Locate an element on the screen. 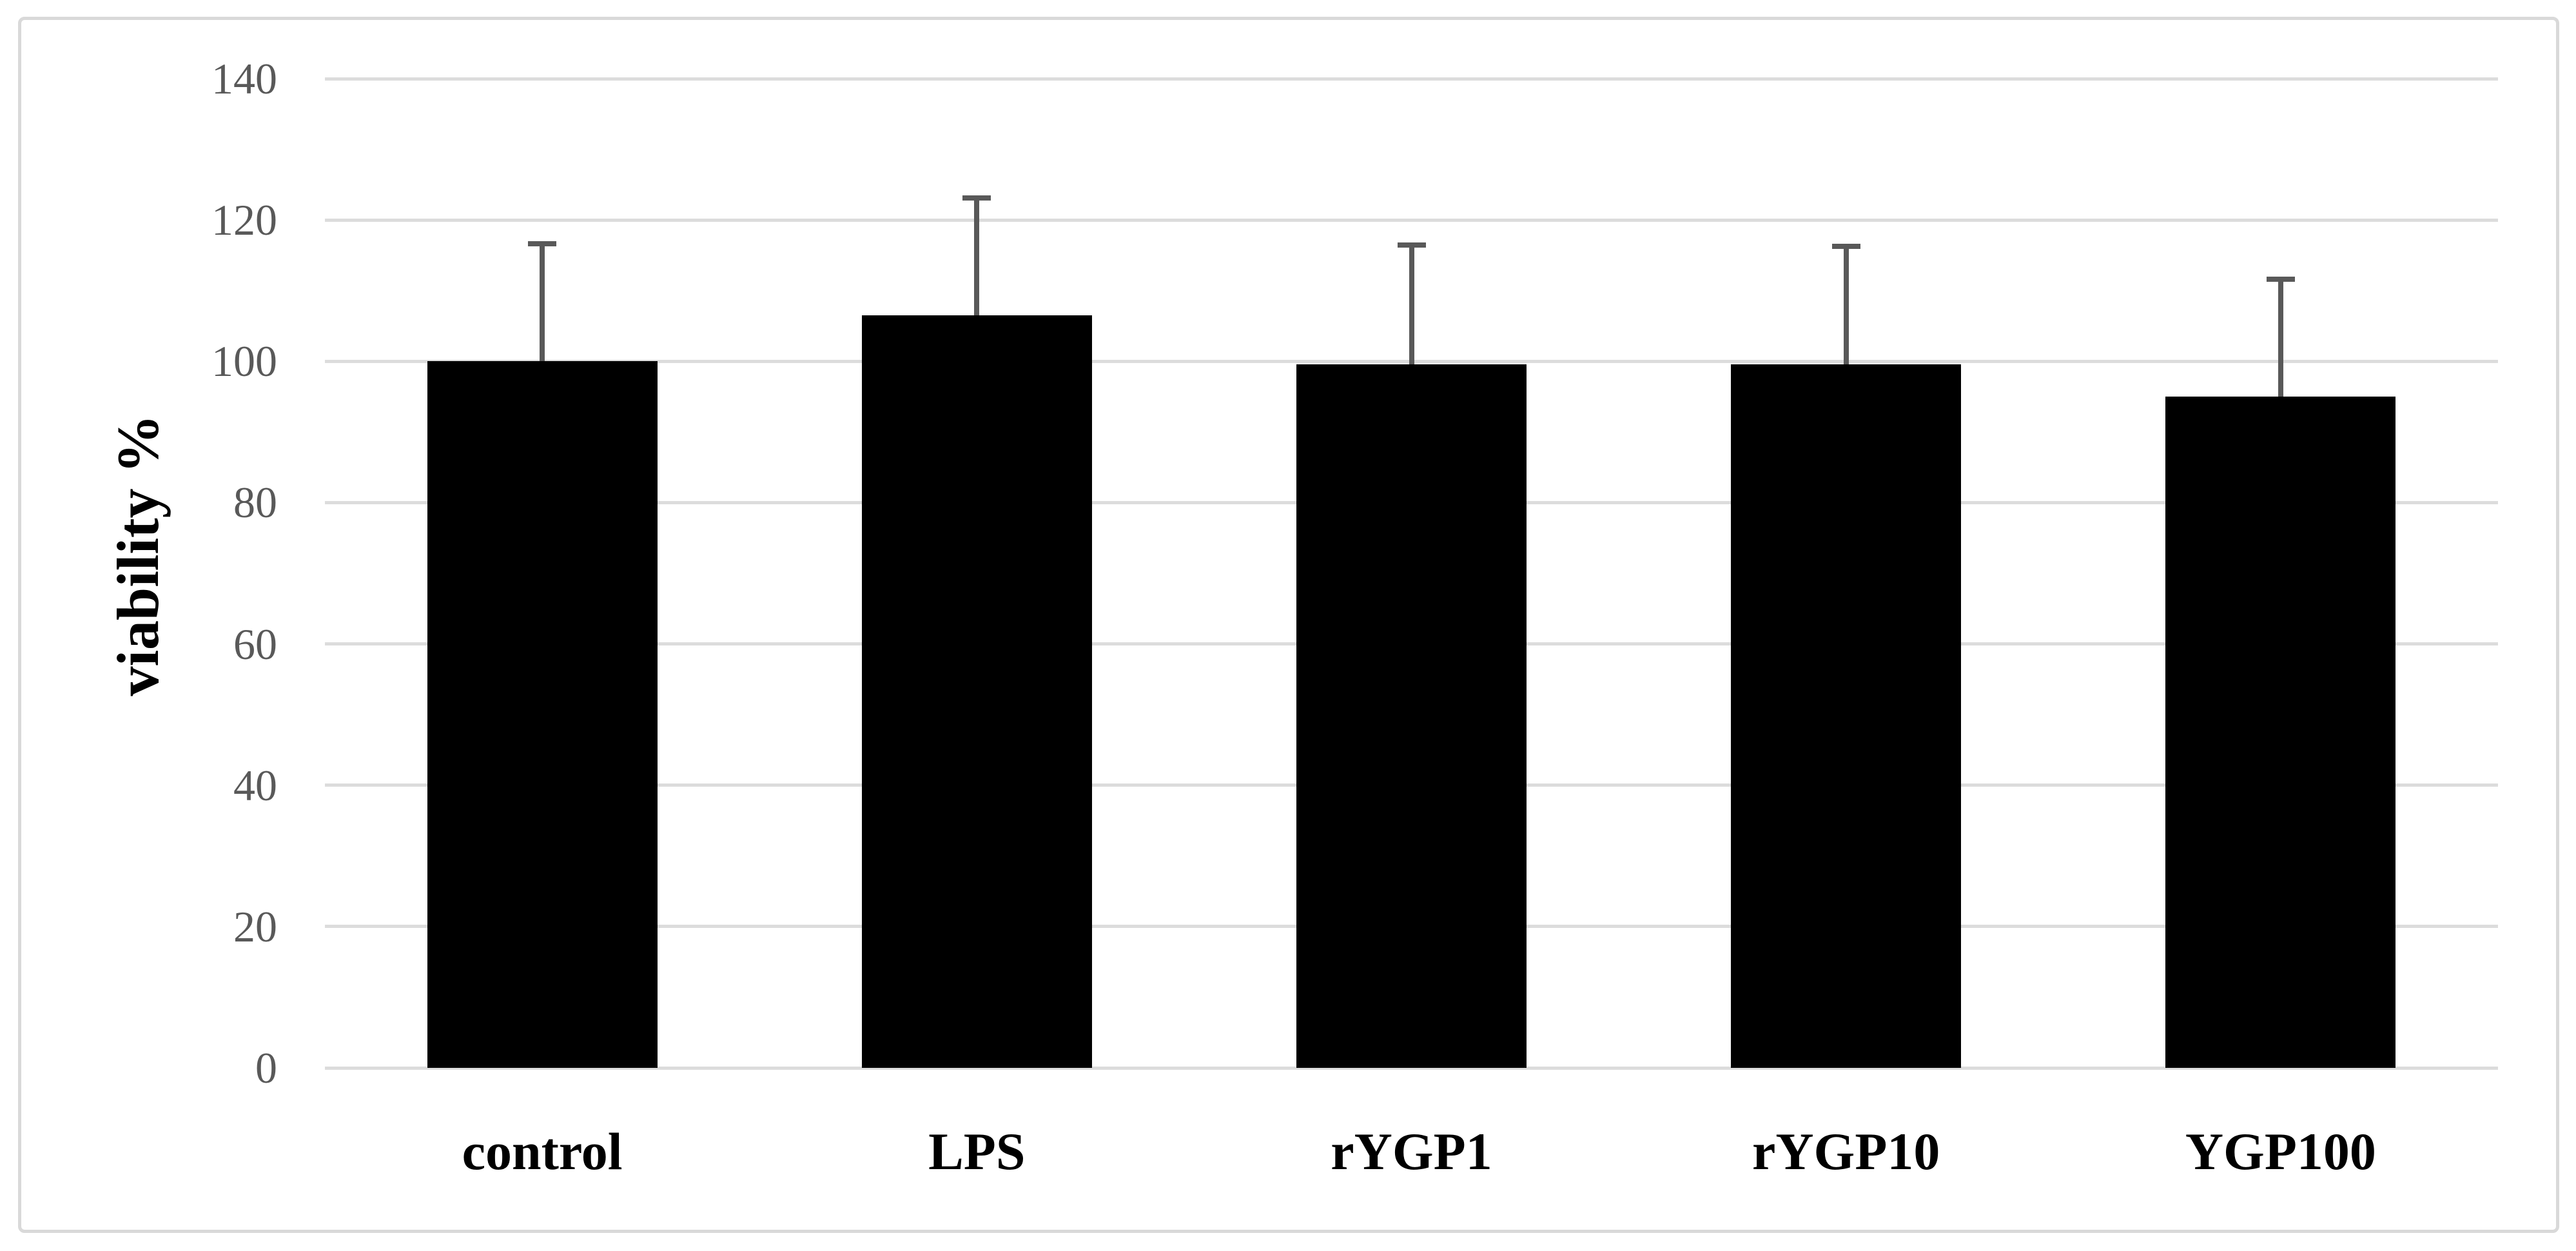 The image size is (2576, 1251). y-tick-label: 20 is located at coordinates (255, 926).